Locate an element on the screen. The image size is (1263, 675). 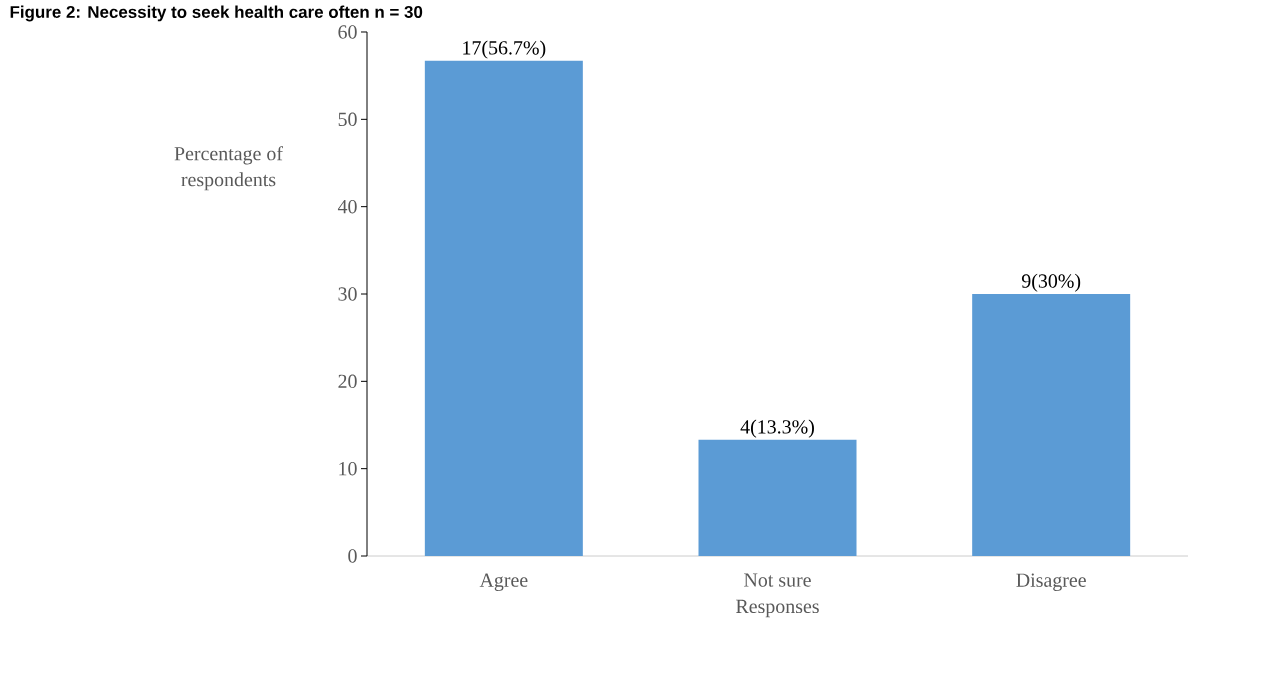
data-label: 4(13.3%) is located at coordinates (777, 428).